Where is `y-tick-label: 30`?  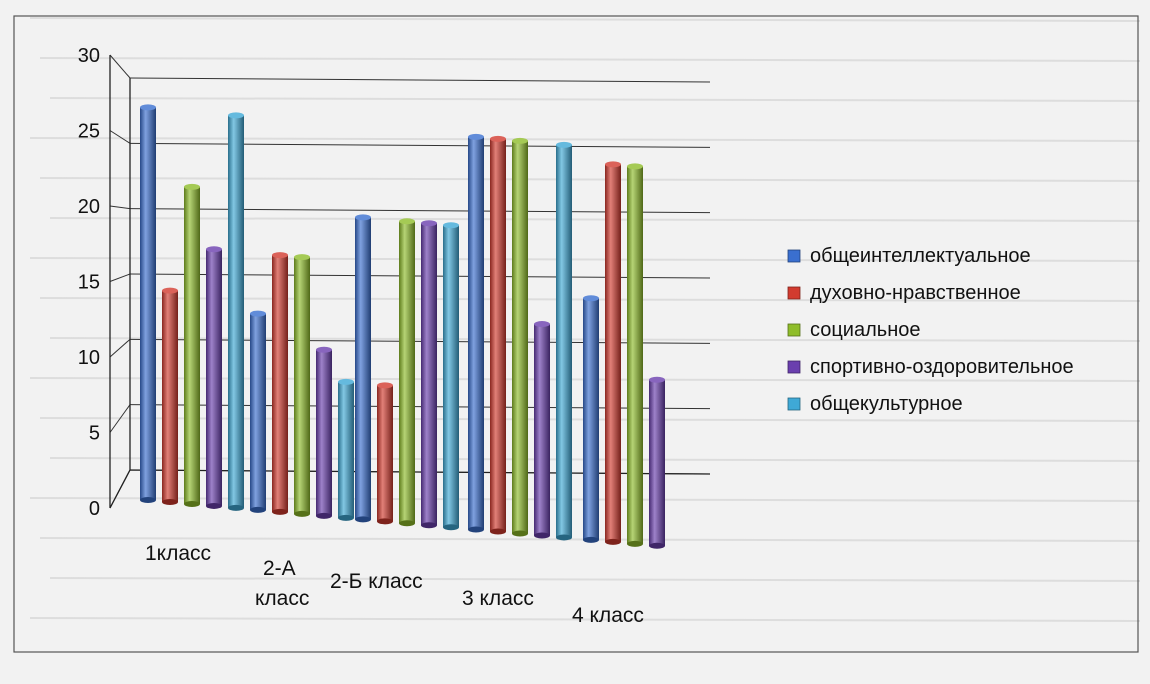
y-tick-label: 30 is located at coordinates (89, 56).